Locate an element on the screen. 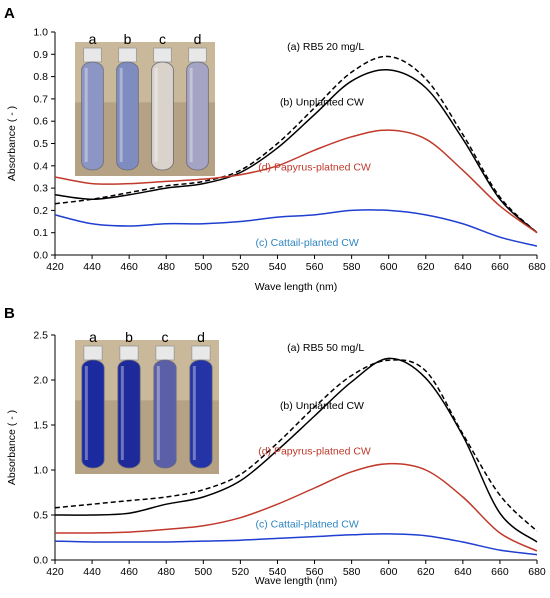  series-label: (a) RB5 20 mg/L is located at coordinates (325, 47).